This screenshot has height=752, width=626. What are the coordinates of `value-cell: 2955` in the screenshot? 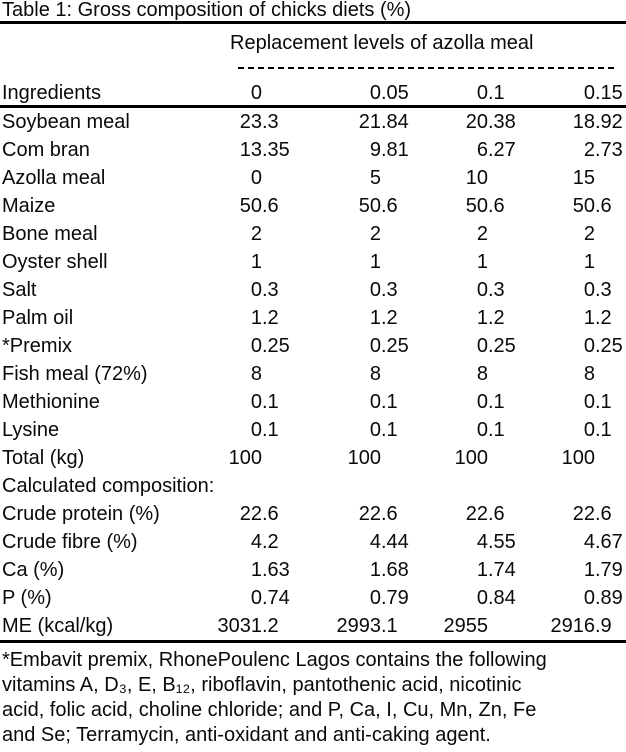 It's located at (466, 626).